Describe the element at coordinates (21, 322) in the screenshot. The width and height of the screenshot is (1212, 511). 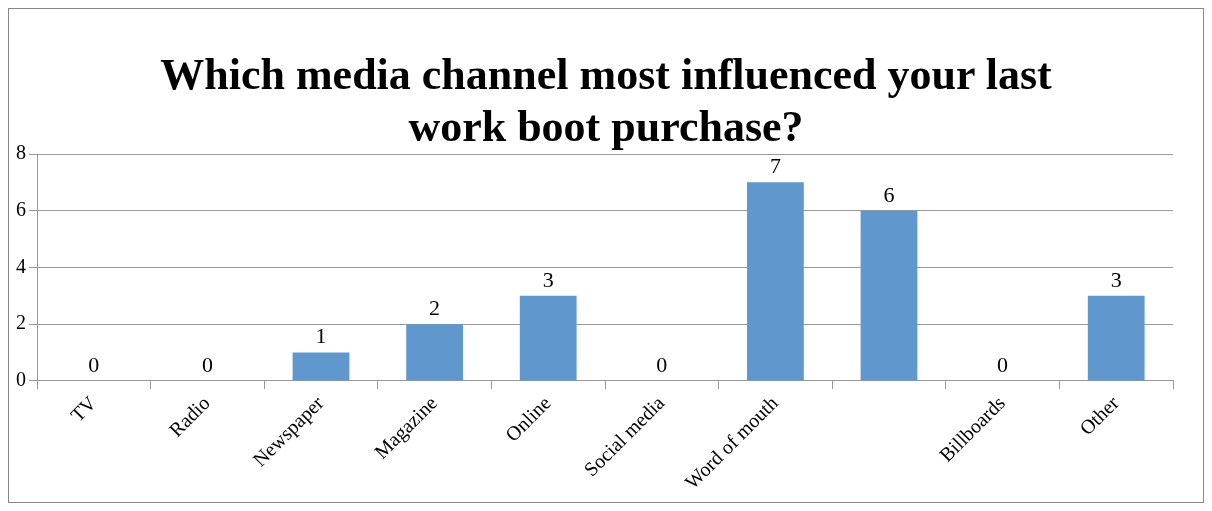
I see `y-tick-label: 2` at that location.